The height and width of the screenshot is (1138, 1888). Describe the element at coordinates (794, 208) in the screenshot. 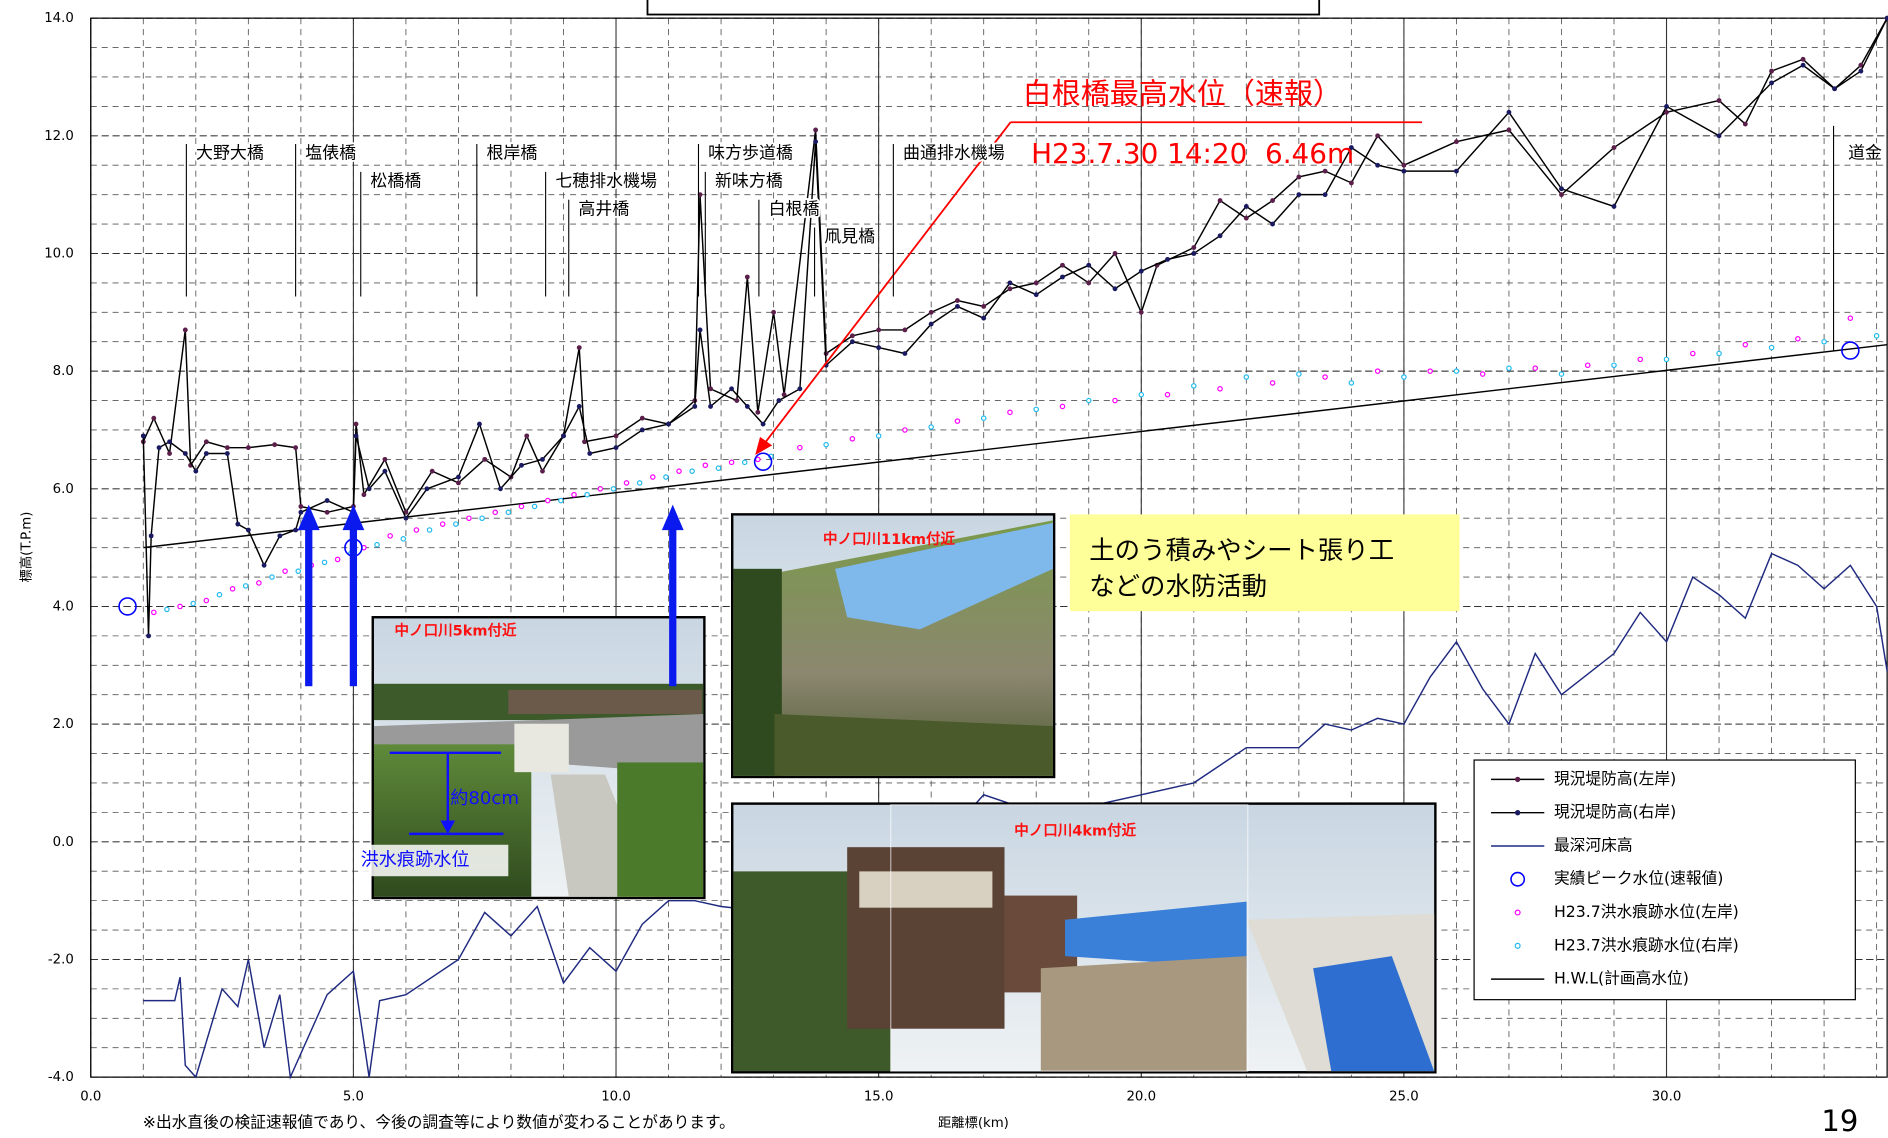

I see `bridge-label: 白根橋` at that location.